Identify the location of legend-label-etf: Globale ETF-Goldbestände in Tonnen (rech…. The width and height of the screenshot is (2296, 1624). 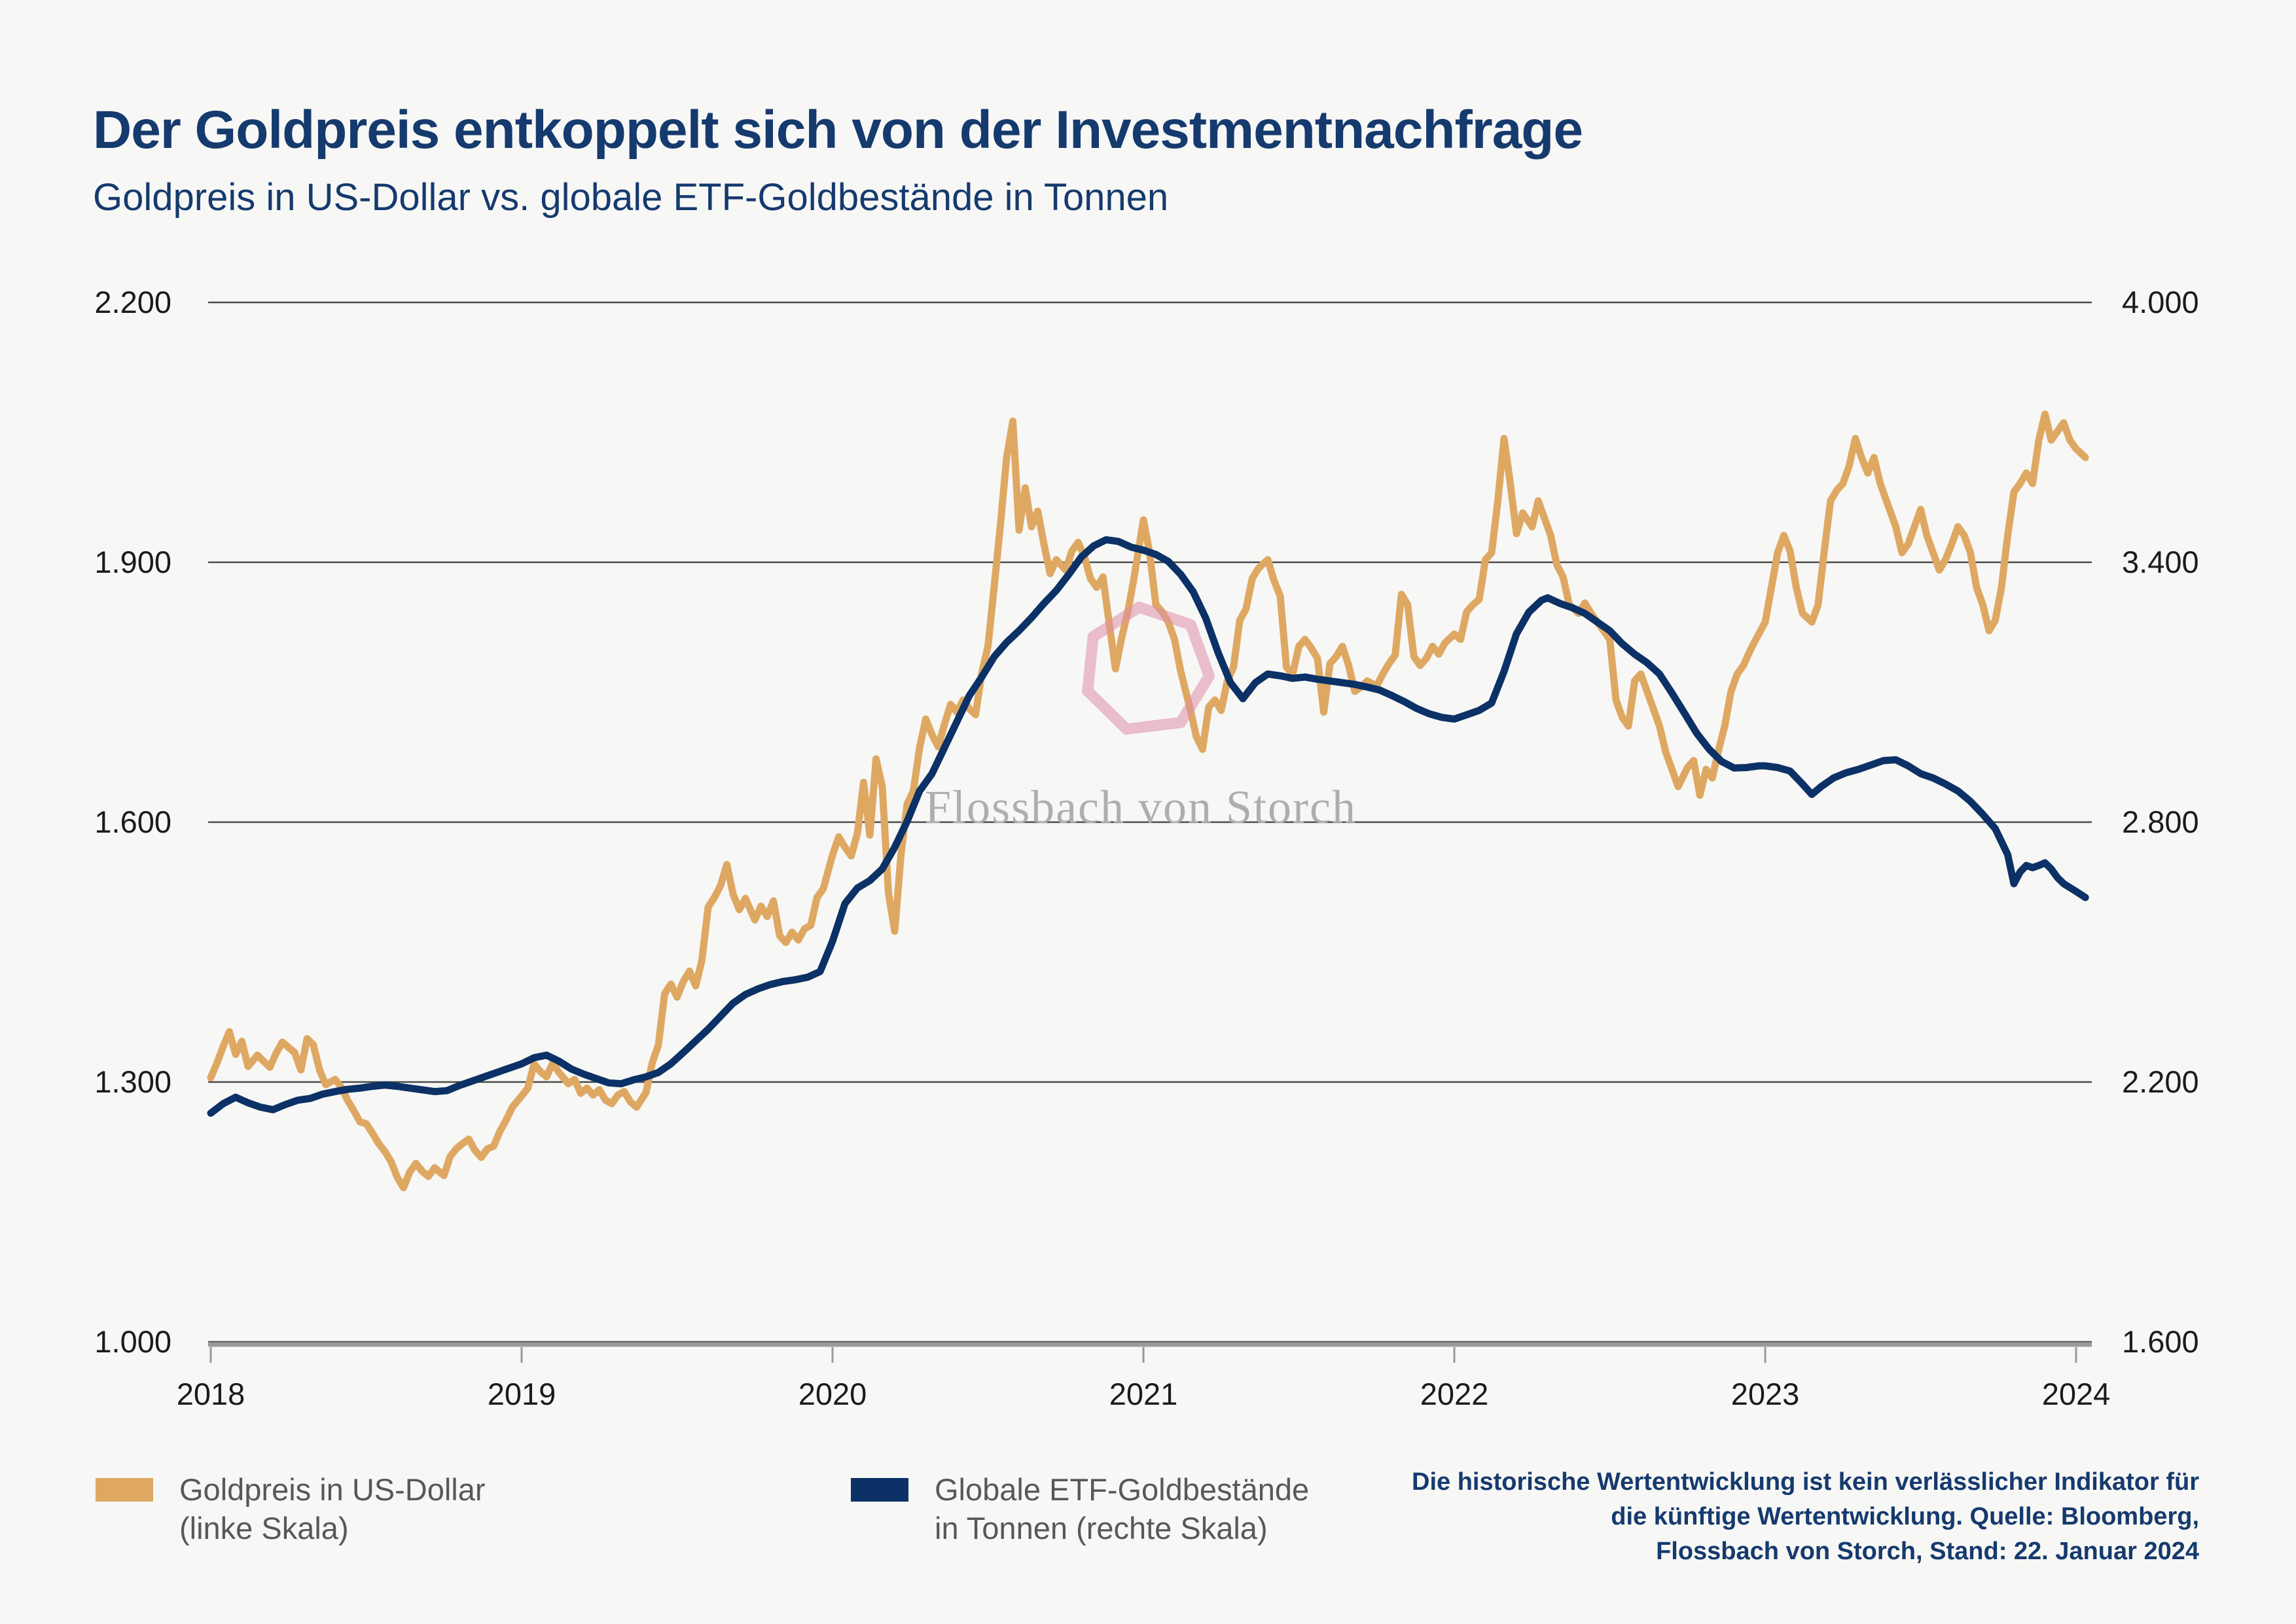
(1122, 1508).